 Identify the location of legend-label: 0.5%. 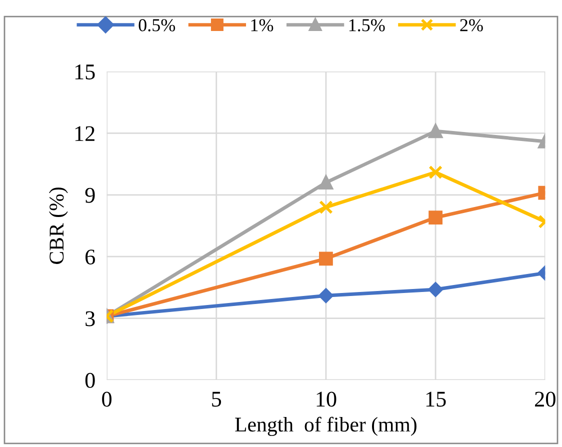
(157, 25).